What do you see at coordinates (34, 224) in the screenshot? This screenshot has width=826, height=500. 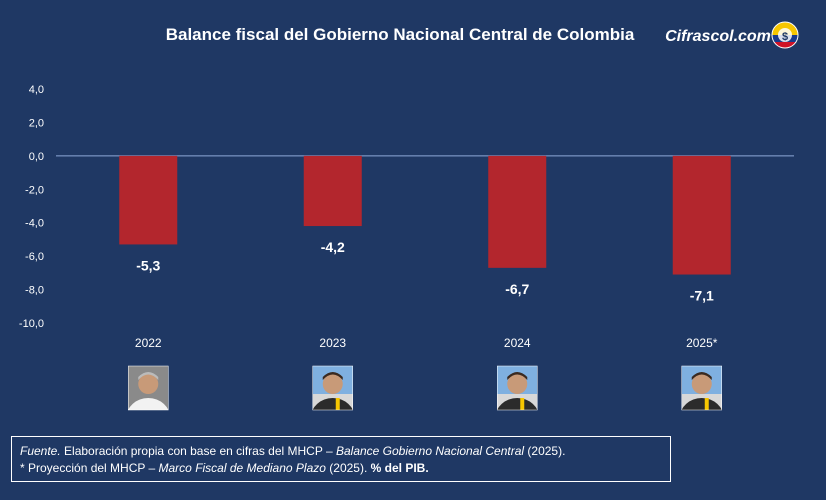 I see `y-tick-label: -4,0` at bounding box center [34, 224].